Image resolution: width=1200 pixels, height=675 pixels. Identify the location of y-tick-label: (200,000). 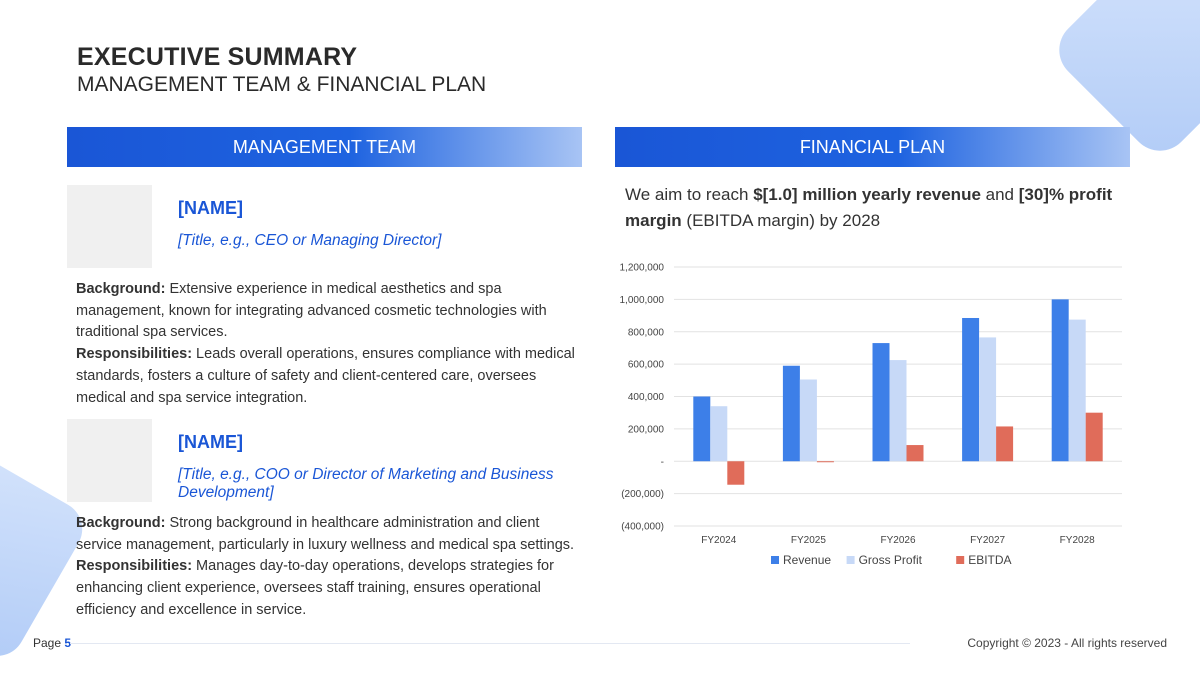
(642, 494).